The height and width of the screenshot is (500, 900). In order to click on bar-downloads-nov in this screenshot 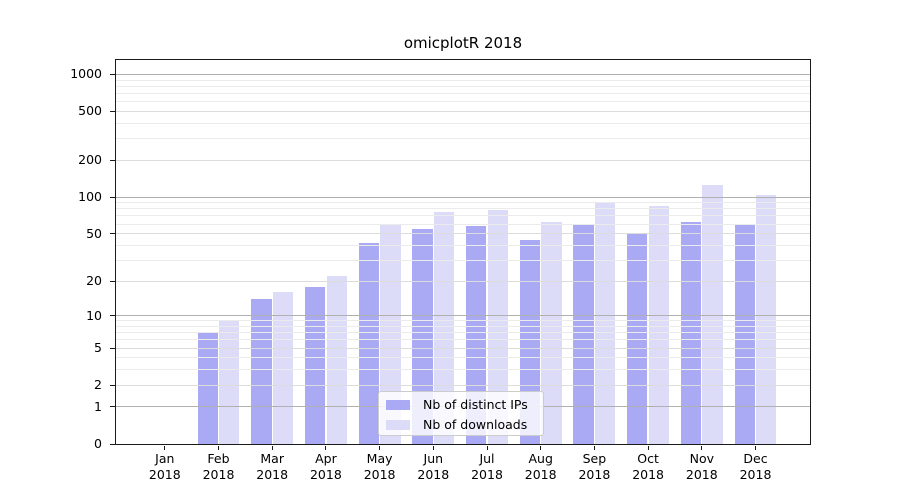, I will do `click(712, 314)`.